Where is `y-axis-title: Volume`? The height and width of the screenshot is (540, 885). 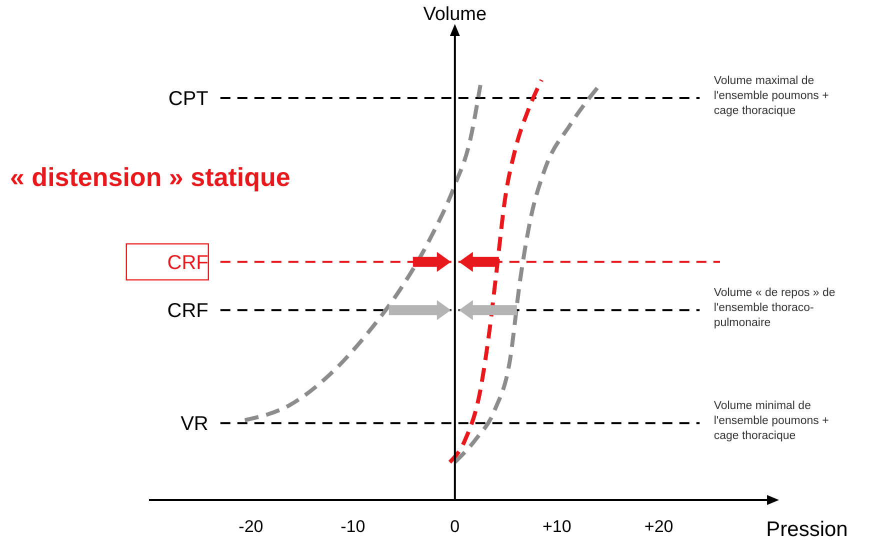 y-axis-title: Volume is located at coordinates (455, 14).